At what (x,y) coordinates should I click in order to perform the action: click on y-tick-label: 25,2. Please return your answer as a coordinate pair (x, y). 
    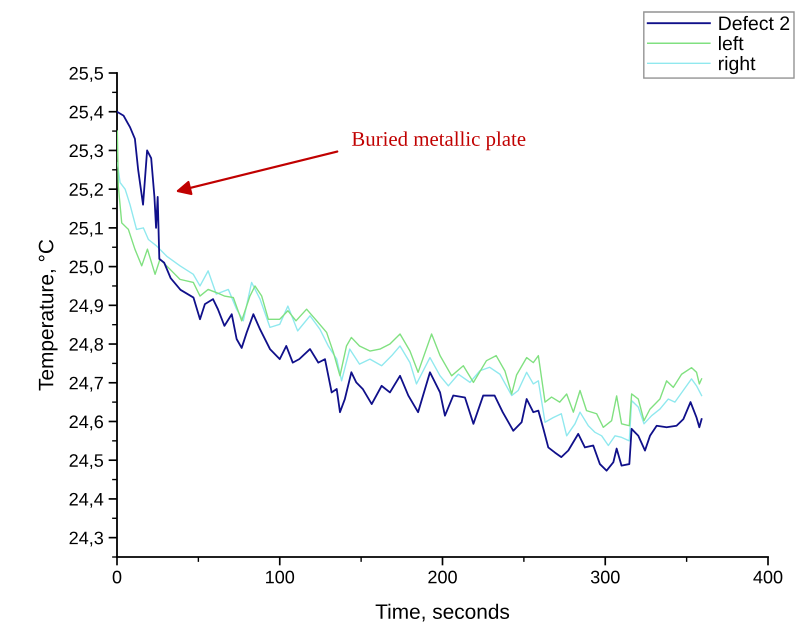
    Looking at the image, I should click on (86, 190).